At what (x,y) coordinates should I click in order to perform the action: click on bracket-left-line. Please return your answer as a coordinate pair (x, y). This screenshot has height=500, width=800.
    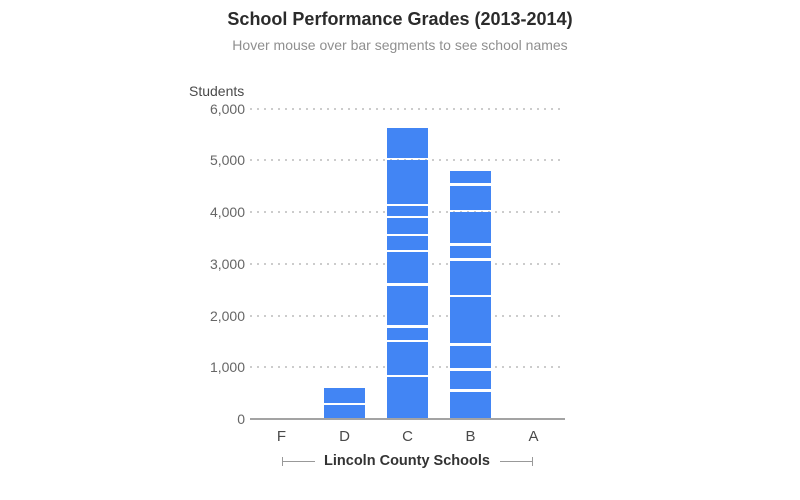
    Looking at the image, I should click on (299, 461).